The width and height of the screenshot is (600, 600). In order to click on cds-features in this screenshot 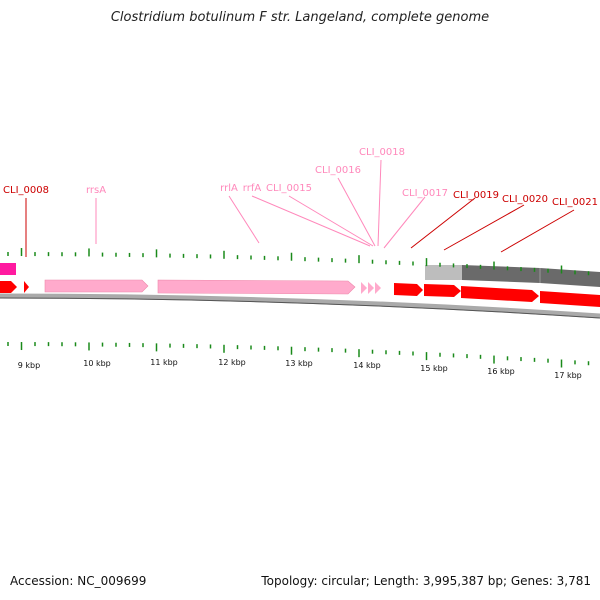, I will do `click(300, 294)`.